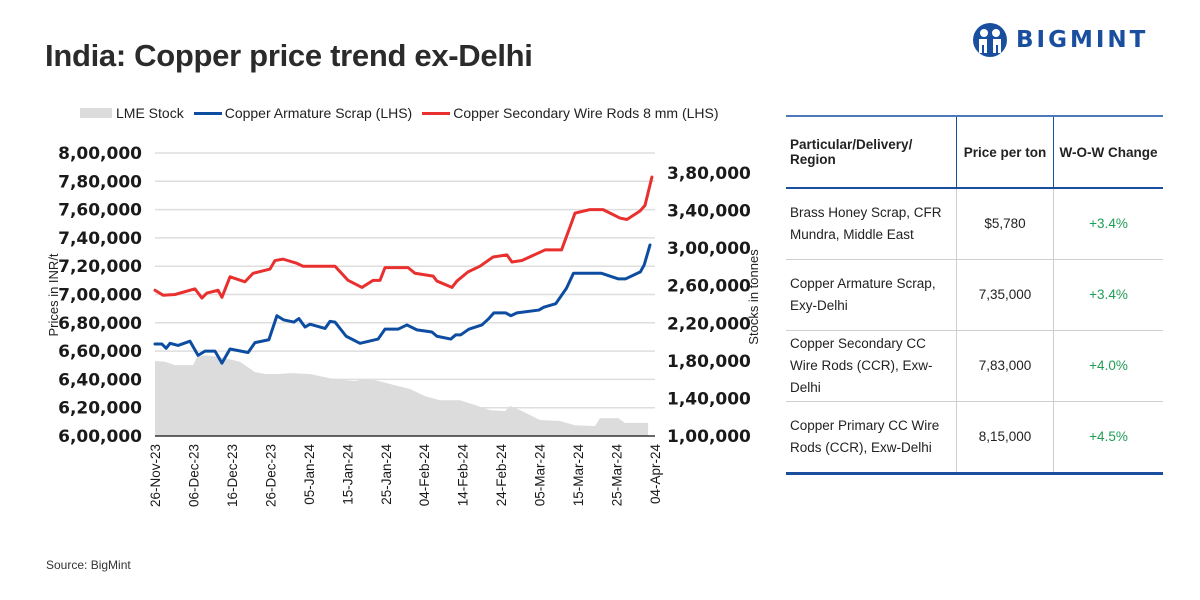 The height and width of the screenshot is (600, 1200). Describe the element at coordinates (578, 475) in the screenshot. I see `x-tick-label: 15-Mar-24` at that location.